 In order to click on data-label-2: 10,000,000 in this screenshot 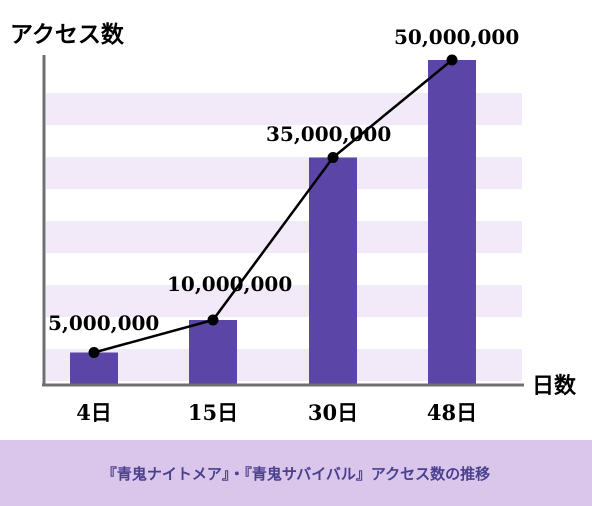, I will do `click(229, 284)`.